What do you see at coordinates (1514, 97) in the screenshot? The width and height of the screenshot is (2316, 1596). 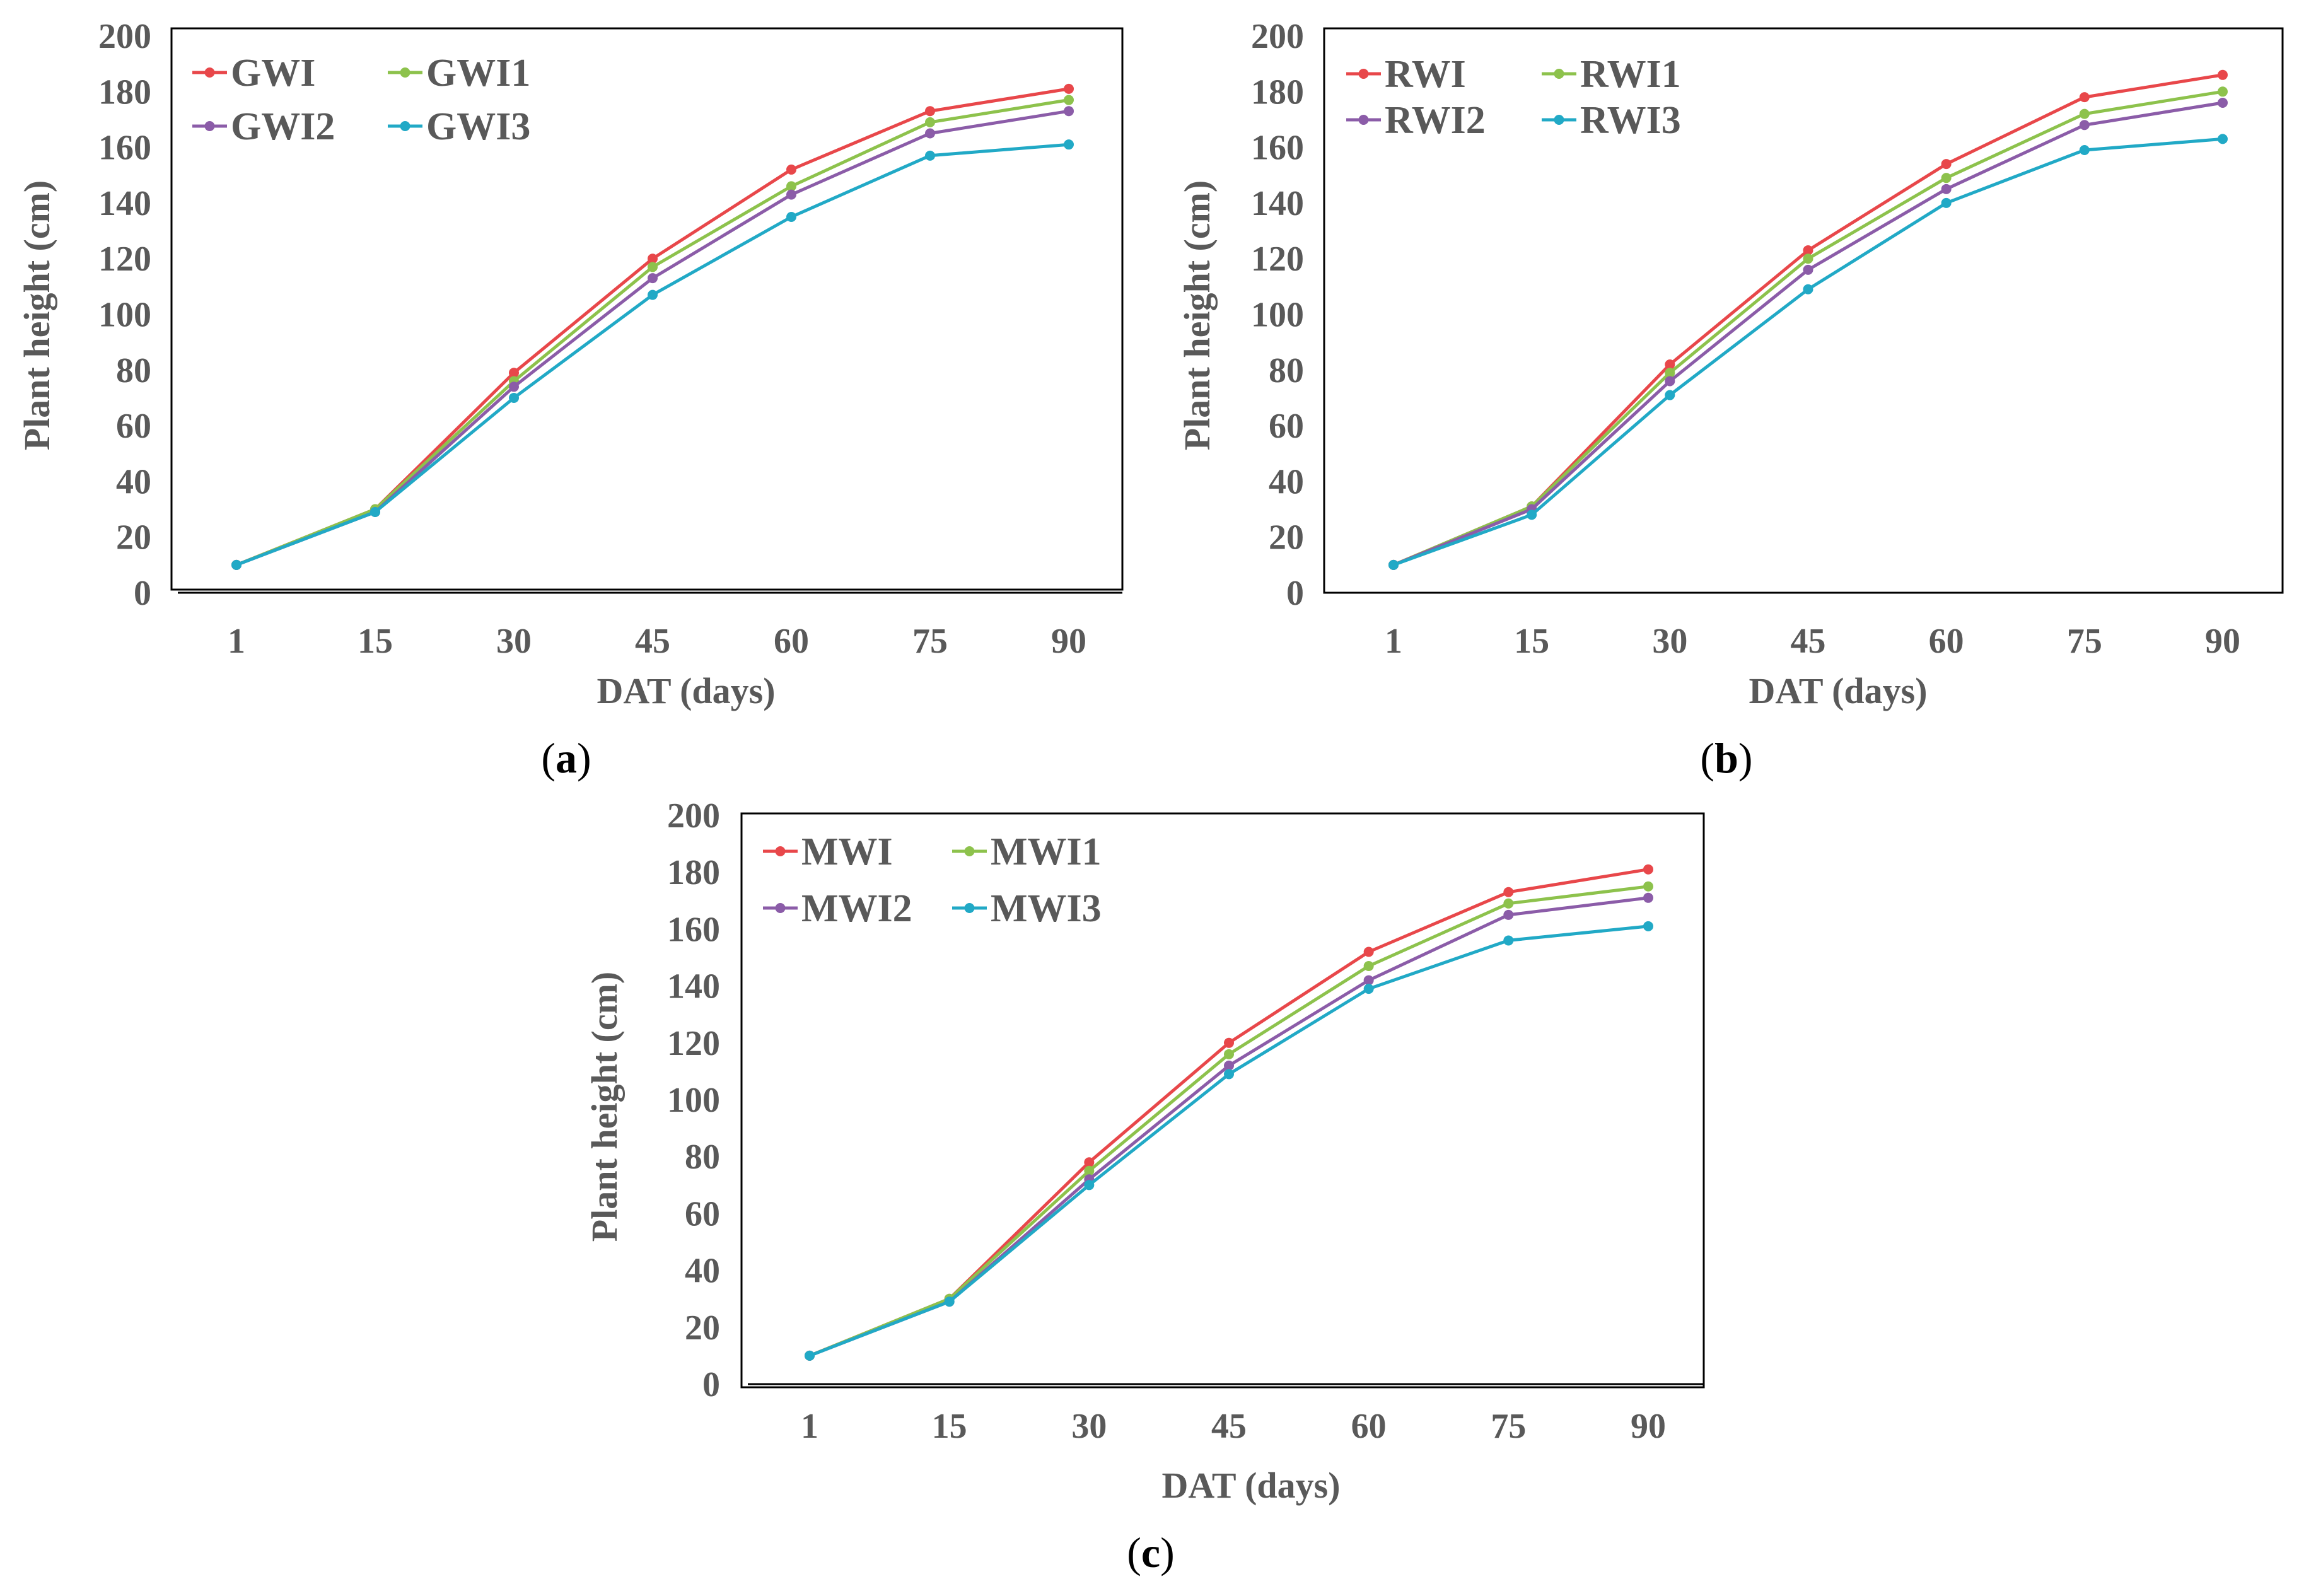 I see `legend: RWI RWI1 RWI2 RWI3` at bounding box center [1514, 97].